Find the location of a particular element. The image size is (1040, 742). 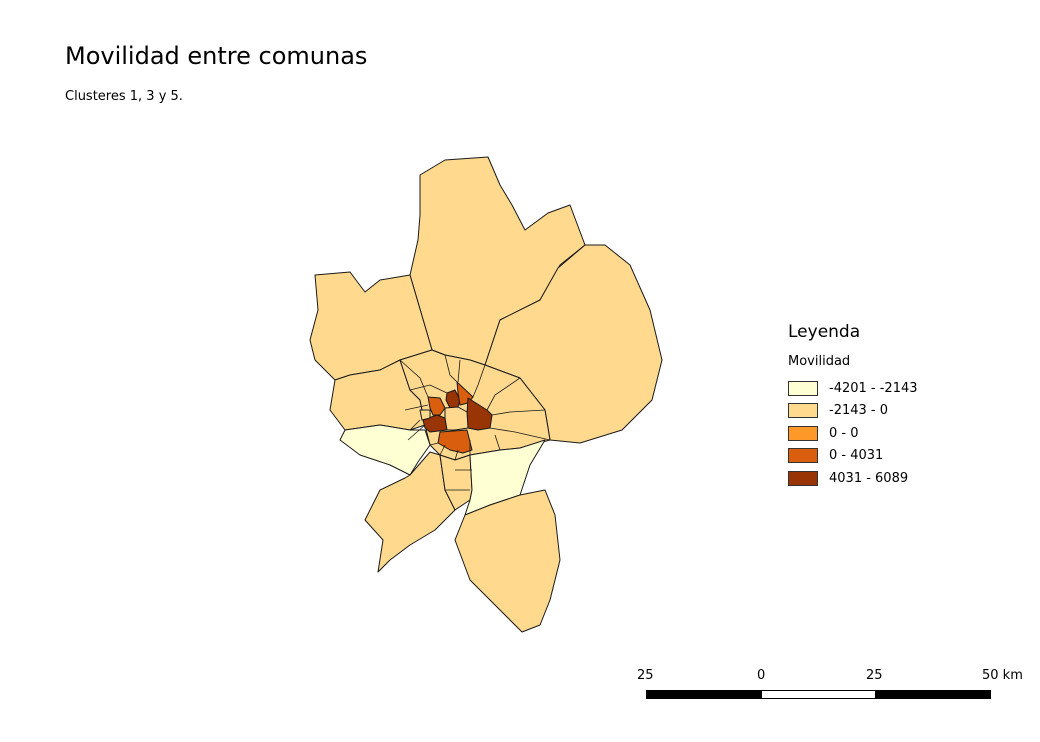

legend-item: -2143 - 0 is located at coordinates (853, 411).